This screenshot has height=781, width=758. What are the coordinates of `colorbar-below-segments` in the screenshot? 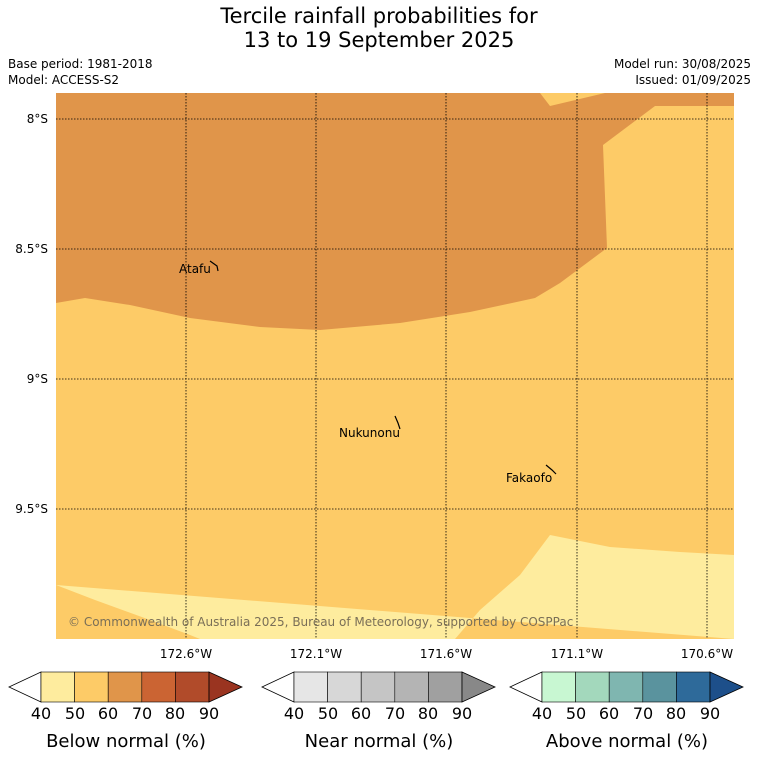 It's located at (125, 687).